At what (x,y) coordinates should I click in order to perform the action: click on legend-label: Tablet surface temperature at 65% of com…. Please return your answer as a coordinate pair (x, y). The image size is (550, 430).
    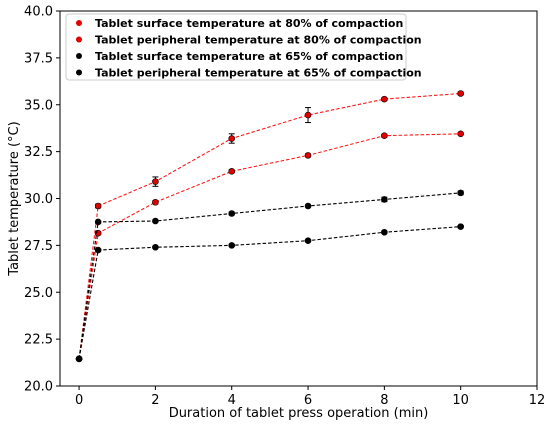
    Looking at the image, I should click on (249, 56).